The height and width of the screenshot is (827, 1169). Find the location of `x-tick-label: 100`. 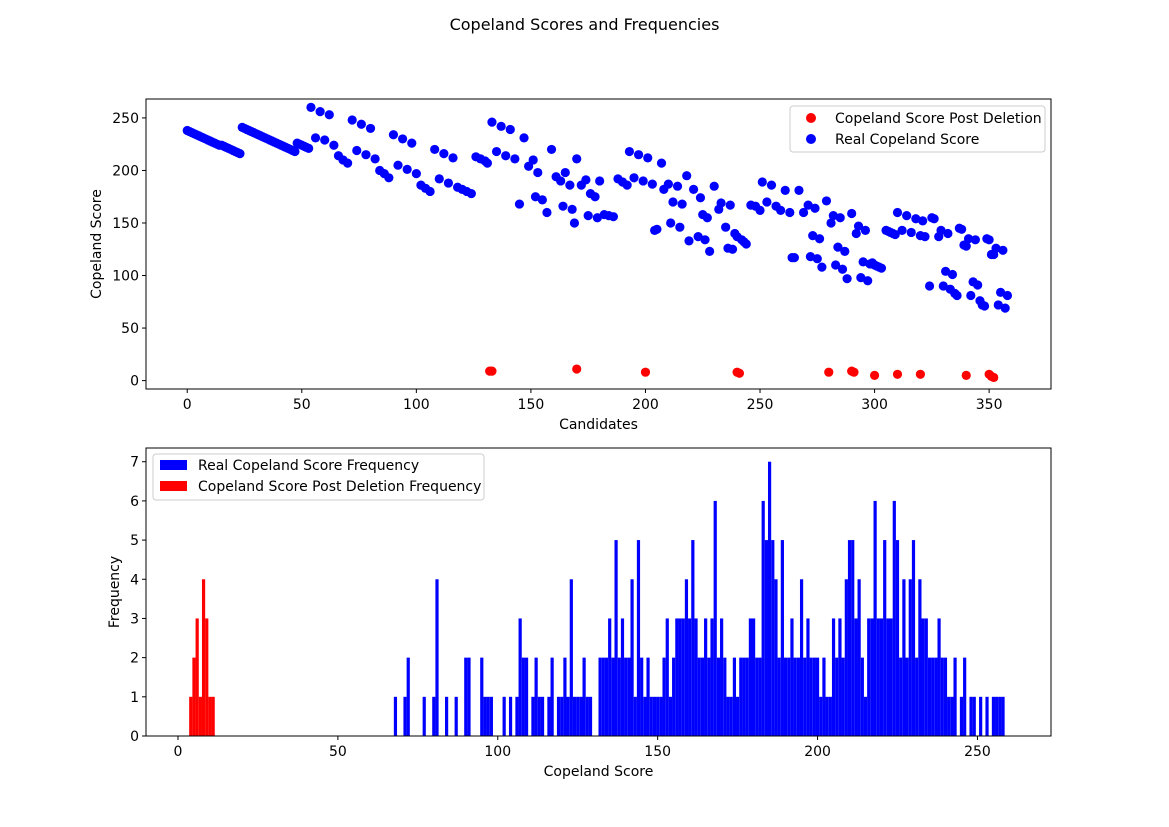

x-tick-label: 100 is located at coordinates (497, 752).